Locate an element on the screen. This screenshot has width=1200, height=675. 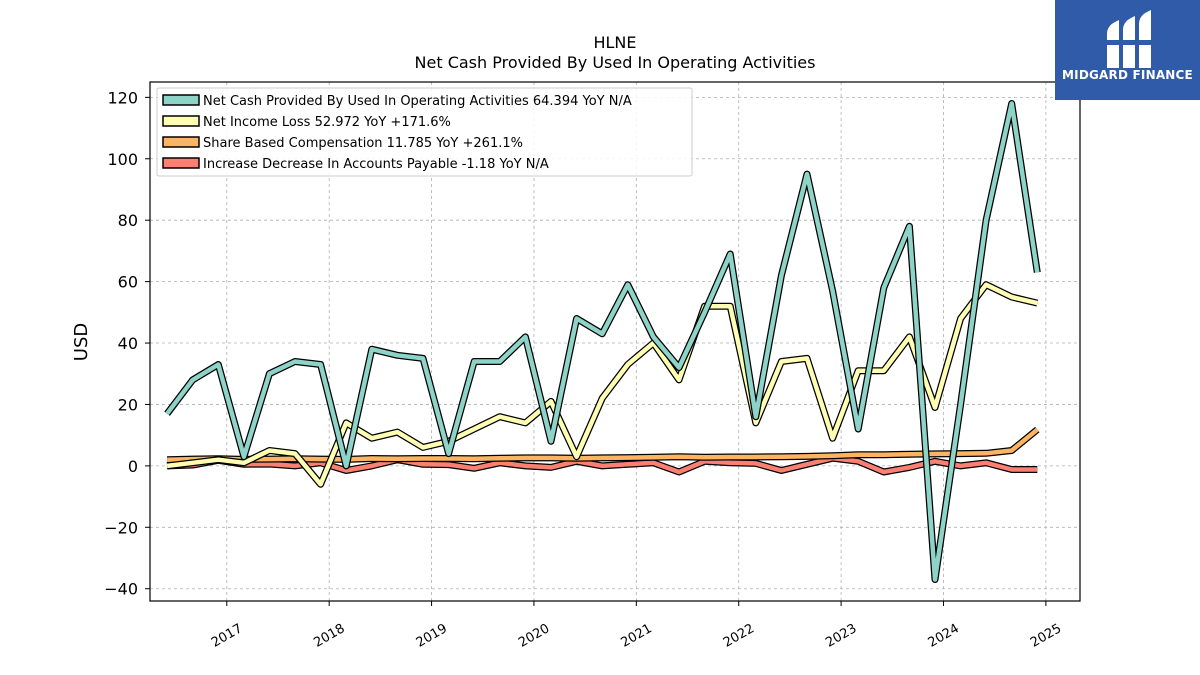
legend-box is located at coordinates (424, 132).